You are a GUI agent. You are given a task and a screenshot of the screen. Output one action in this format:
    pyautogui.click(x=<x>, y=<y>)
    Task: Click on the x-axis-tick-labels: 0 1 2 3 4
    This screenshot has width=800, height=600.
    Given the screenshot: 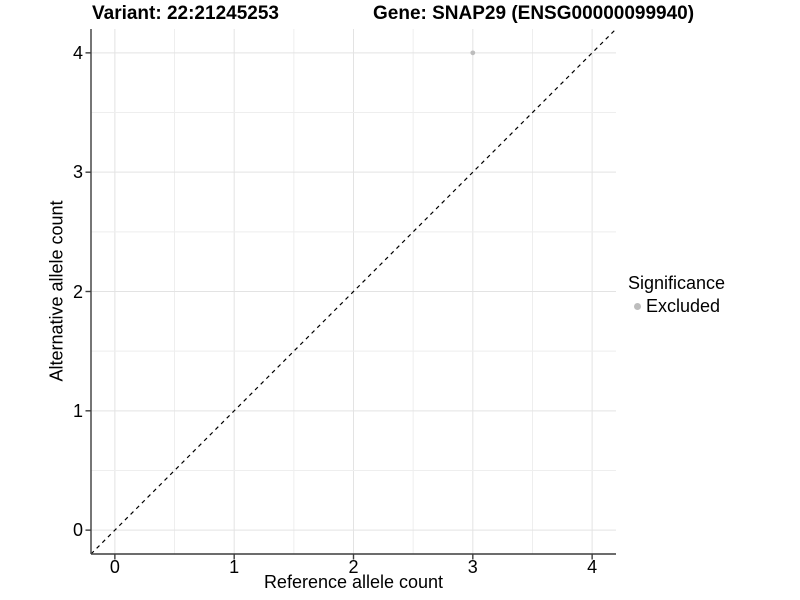 What is the action you would take?
    pyautogui.click(x=353, y=569)
    